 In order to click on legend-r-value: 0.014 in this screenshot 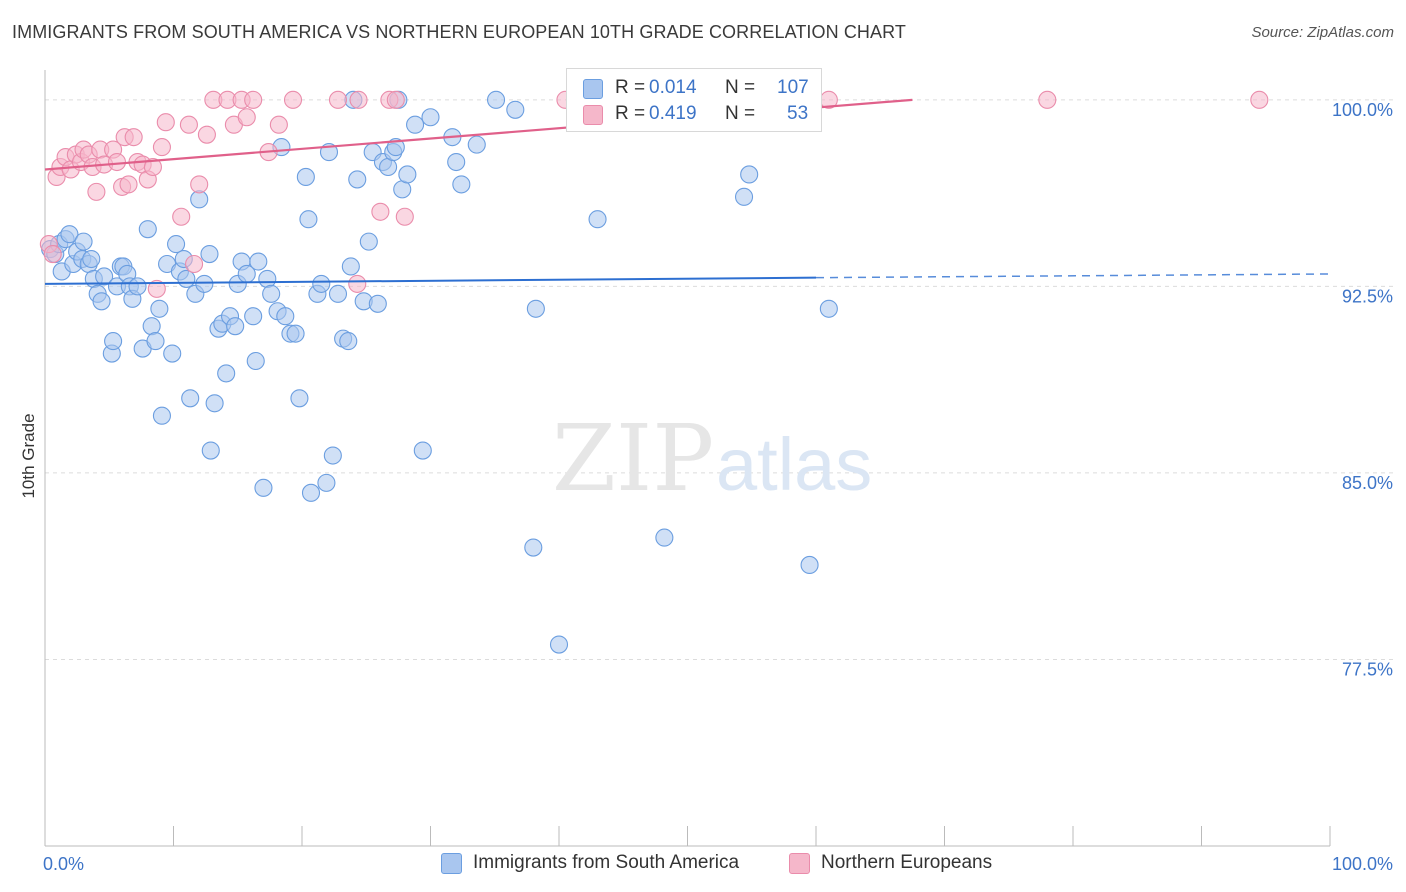, I will do `click(673, 87)`.